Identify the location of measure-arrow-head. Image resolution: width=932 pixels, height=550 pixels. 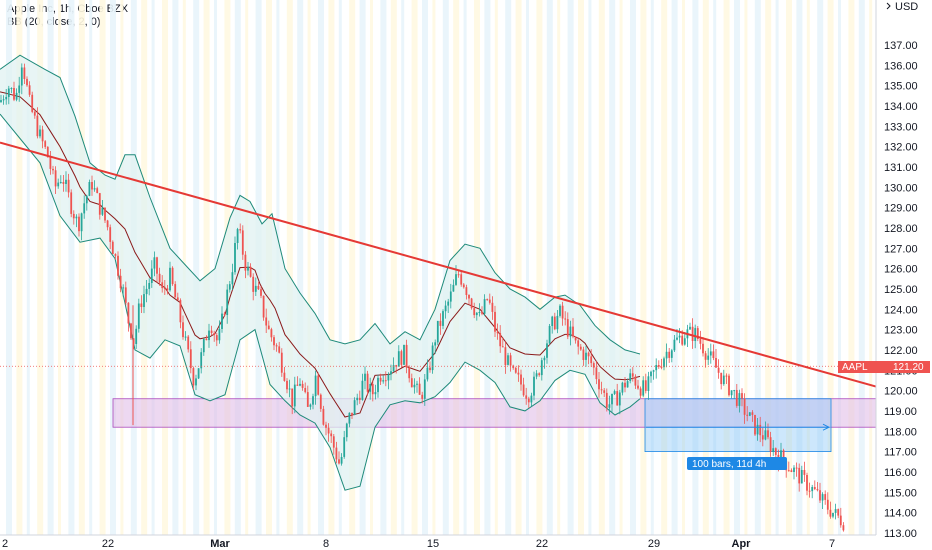
(826, 427).